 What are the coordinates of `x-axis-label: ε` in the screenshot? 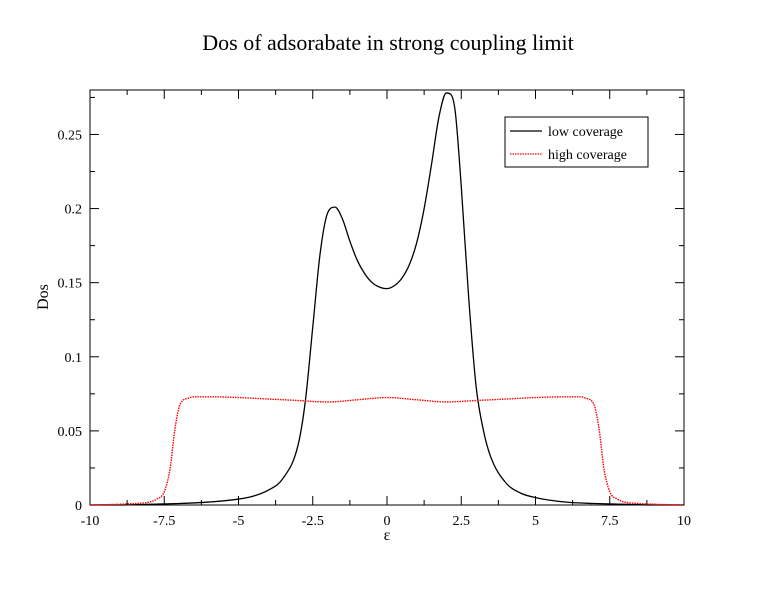 It's located at (387, 535).